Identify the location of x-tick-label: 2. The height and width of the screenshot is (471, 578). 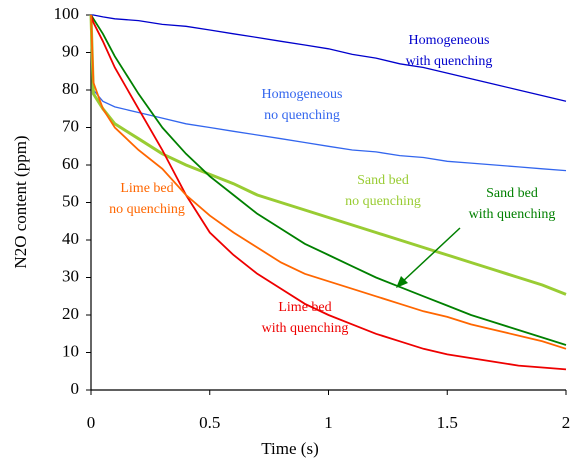
(566, 422).